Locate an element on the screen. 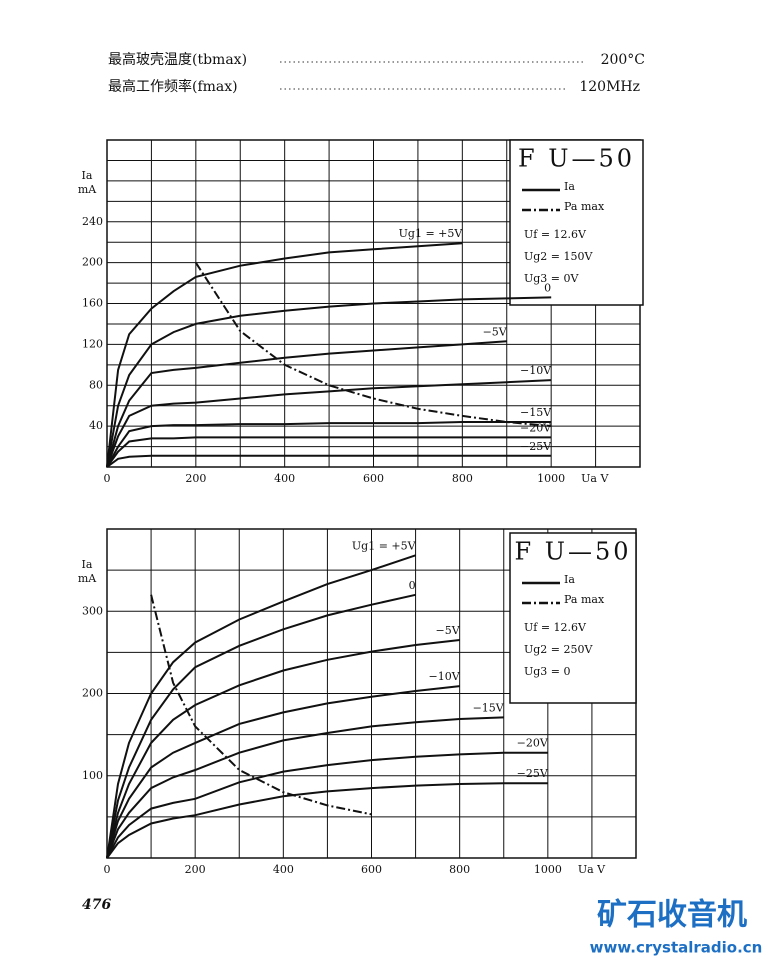 The image size is (762, 966). condition: Ug3 = 0 is located at coordinates (547, 671).